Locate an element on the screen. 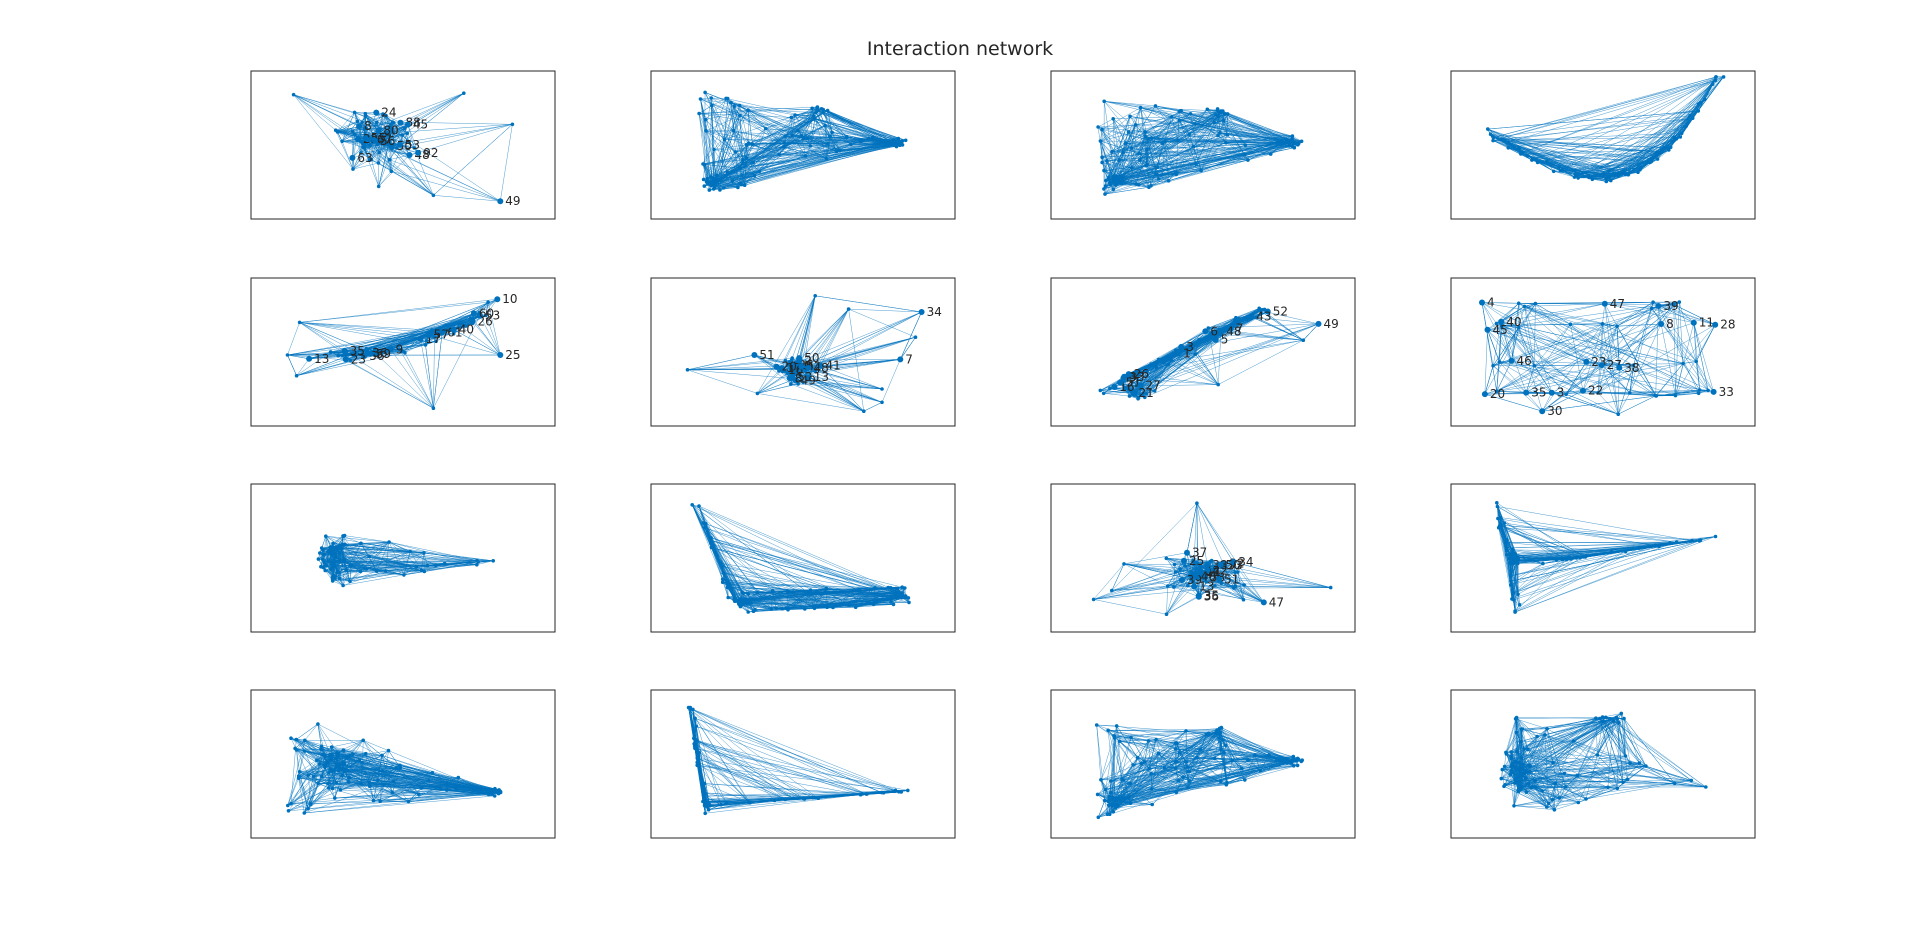 Image resolution: width=1920 pixels, height=933 pixels. node-label: 8 is located at coordinates (799, 378).